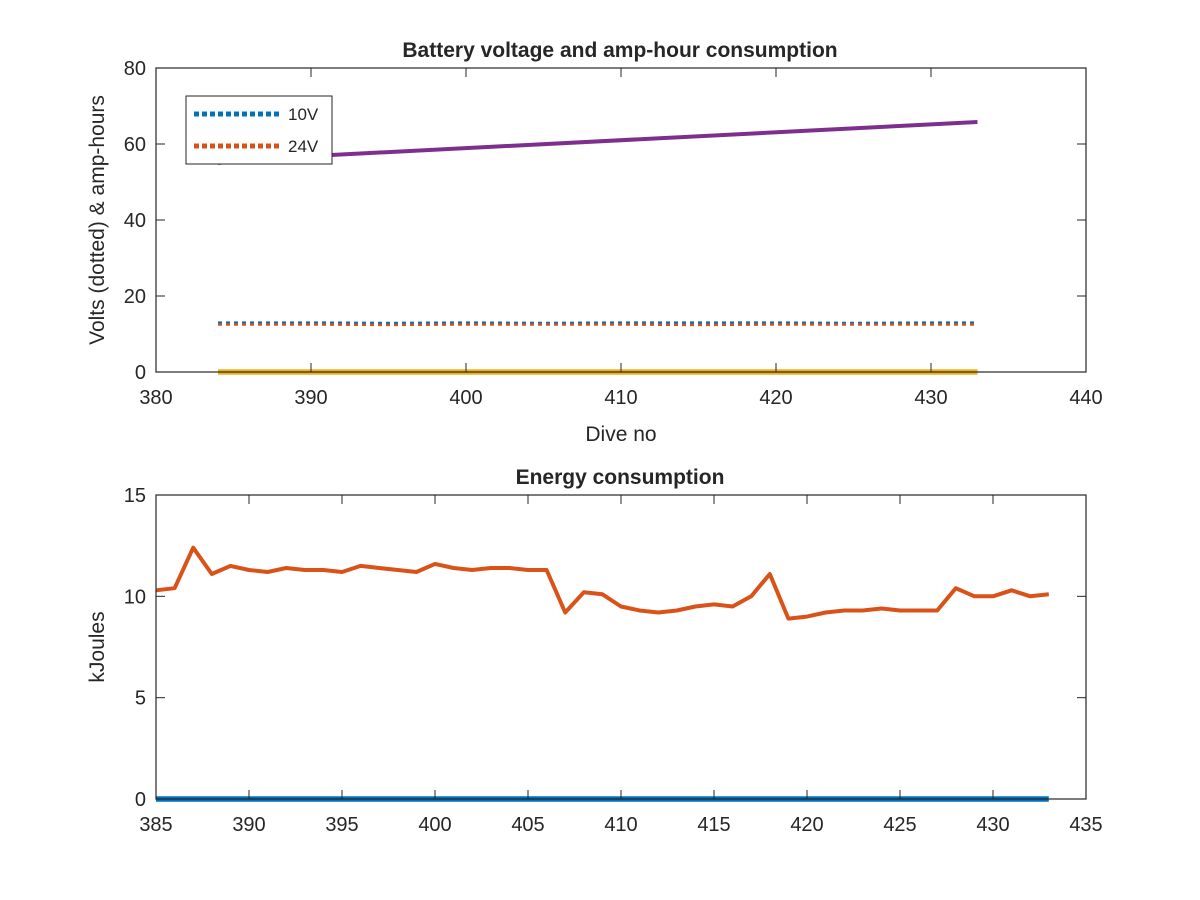 Image resolution: width=1200 pixels, height=900 pixels. I want to click on chart-title: Battery voltage and amp-hour consumption, so click(619, 50).